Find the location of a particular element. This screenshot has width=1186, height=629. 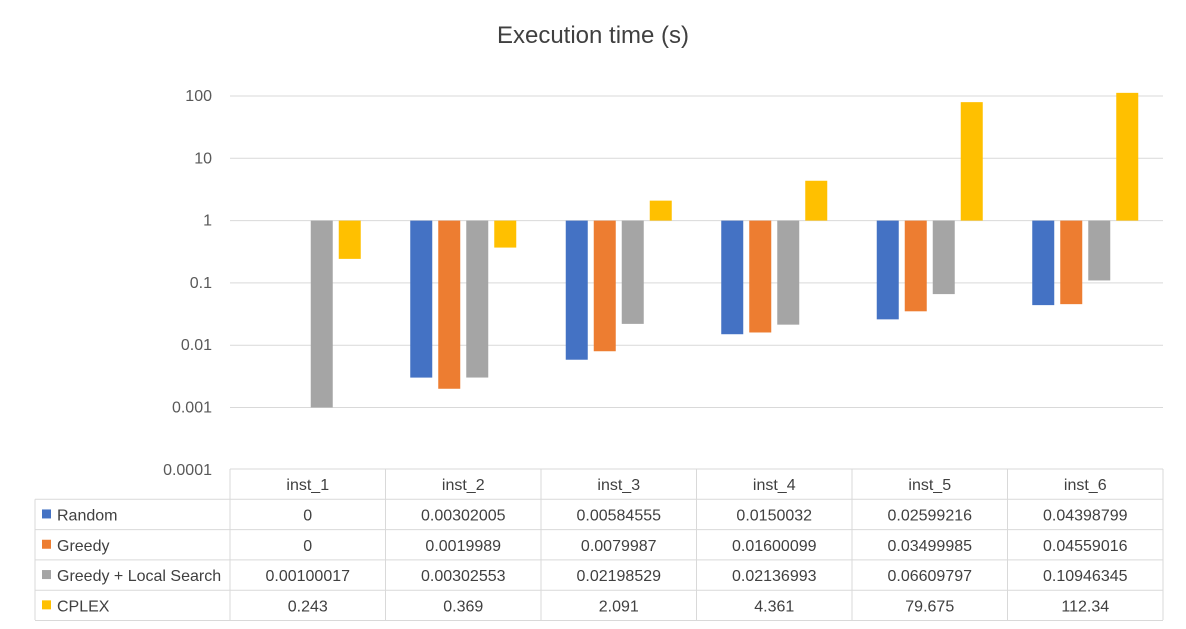

table-cell: 0.00584555 is located at coordinates (618, 515).